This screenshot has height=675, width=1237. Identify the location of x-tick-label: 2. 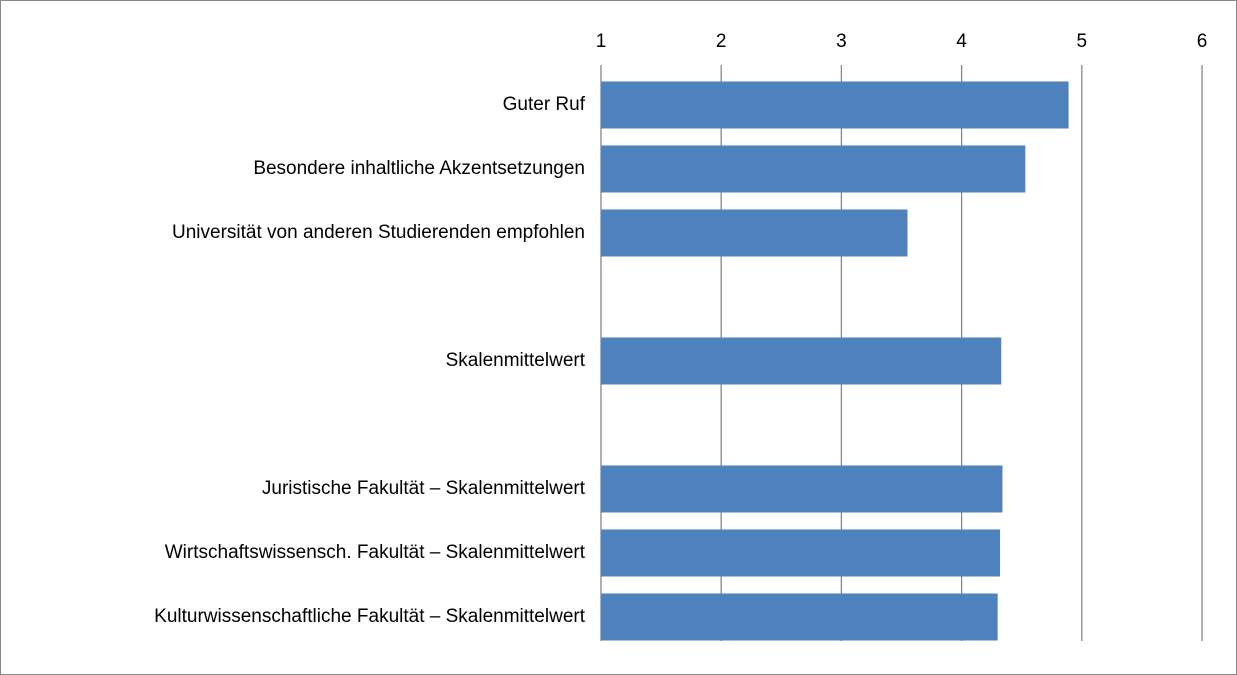
(721, 41).